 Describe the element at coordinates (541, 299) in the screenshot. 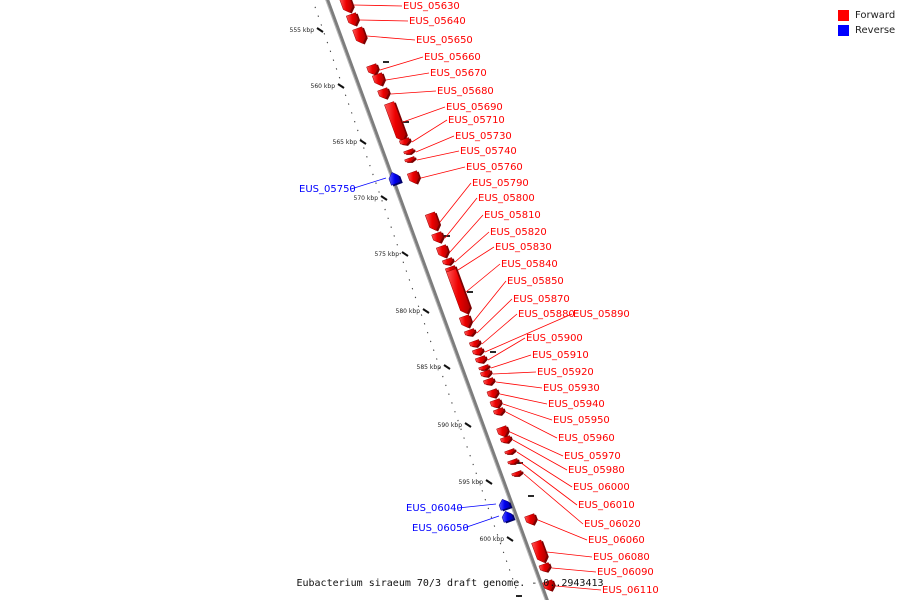

I see `gene-label: EUS_05870` at that location.